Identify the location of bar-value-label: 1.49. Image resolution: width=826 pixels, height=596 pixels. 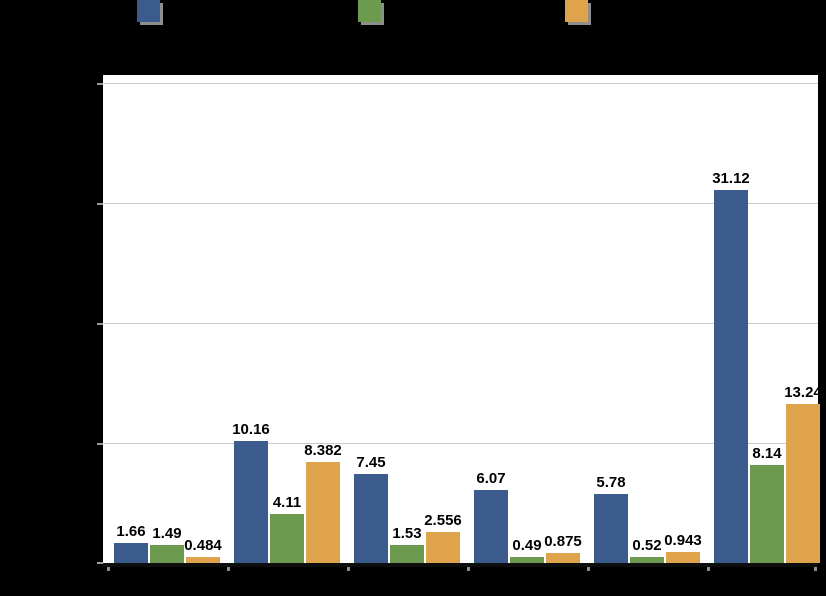
(167, 533).